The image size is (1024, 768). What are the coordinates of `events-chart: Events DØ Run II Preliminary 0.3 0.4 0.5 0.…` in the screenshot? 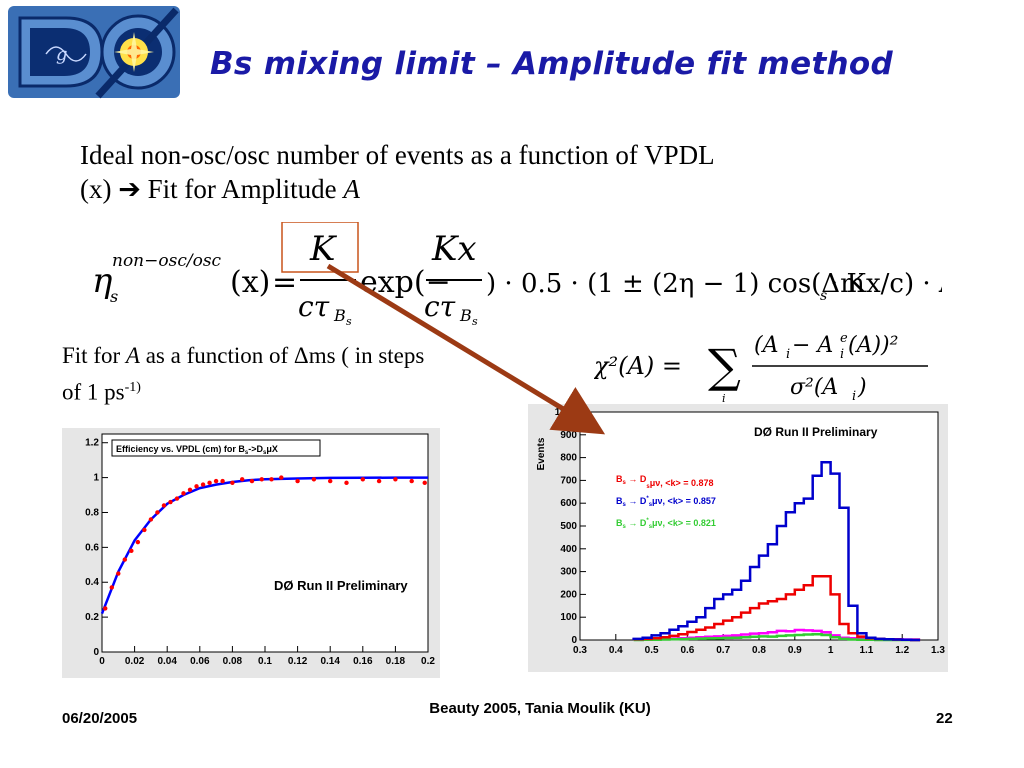 It's located at (738, 538).